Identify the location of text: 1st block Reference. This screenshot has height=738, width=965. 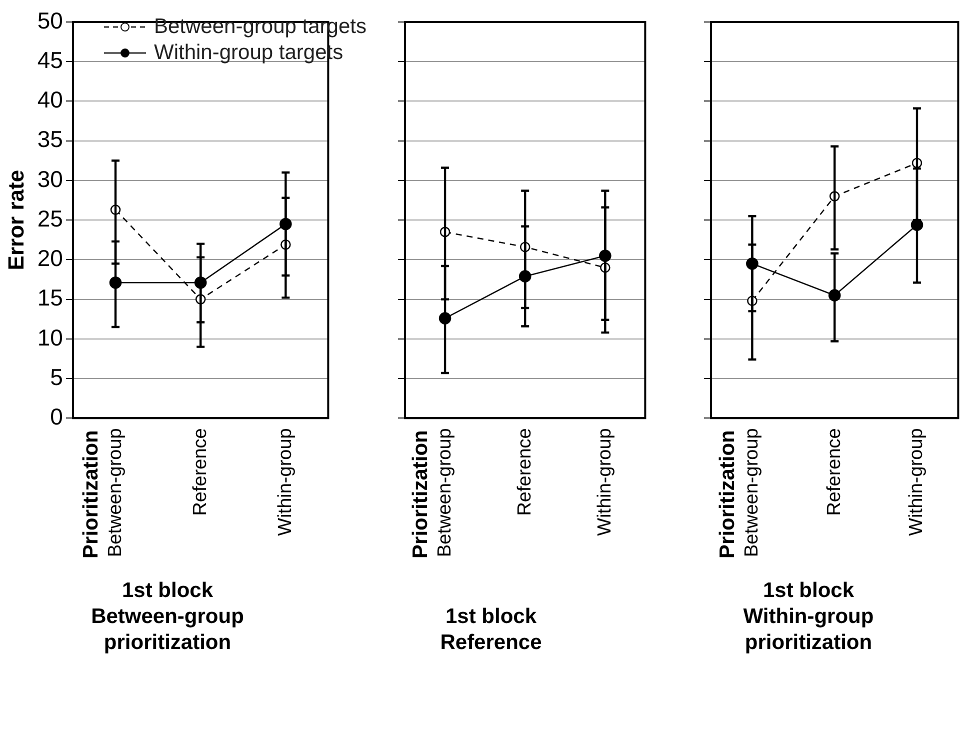
(491, 630).